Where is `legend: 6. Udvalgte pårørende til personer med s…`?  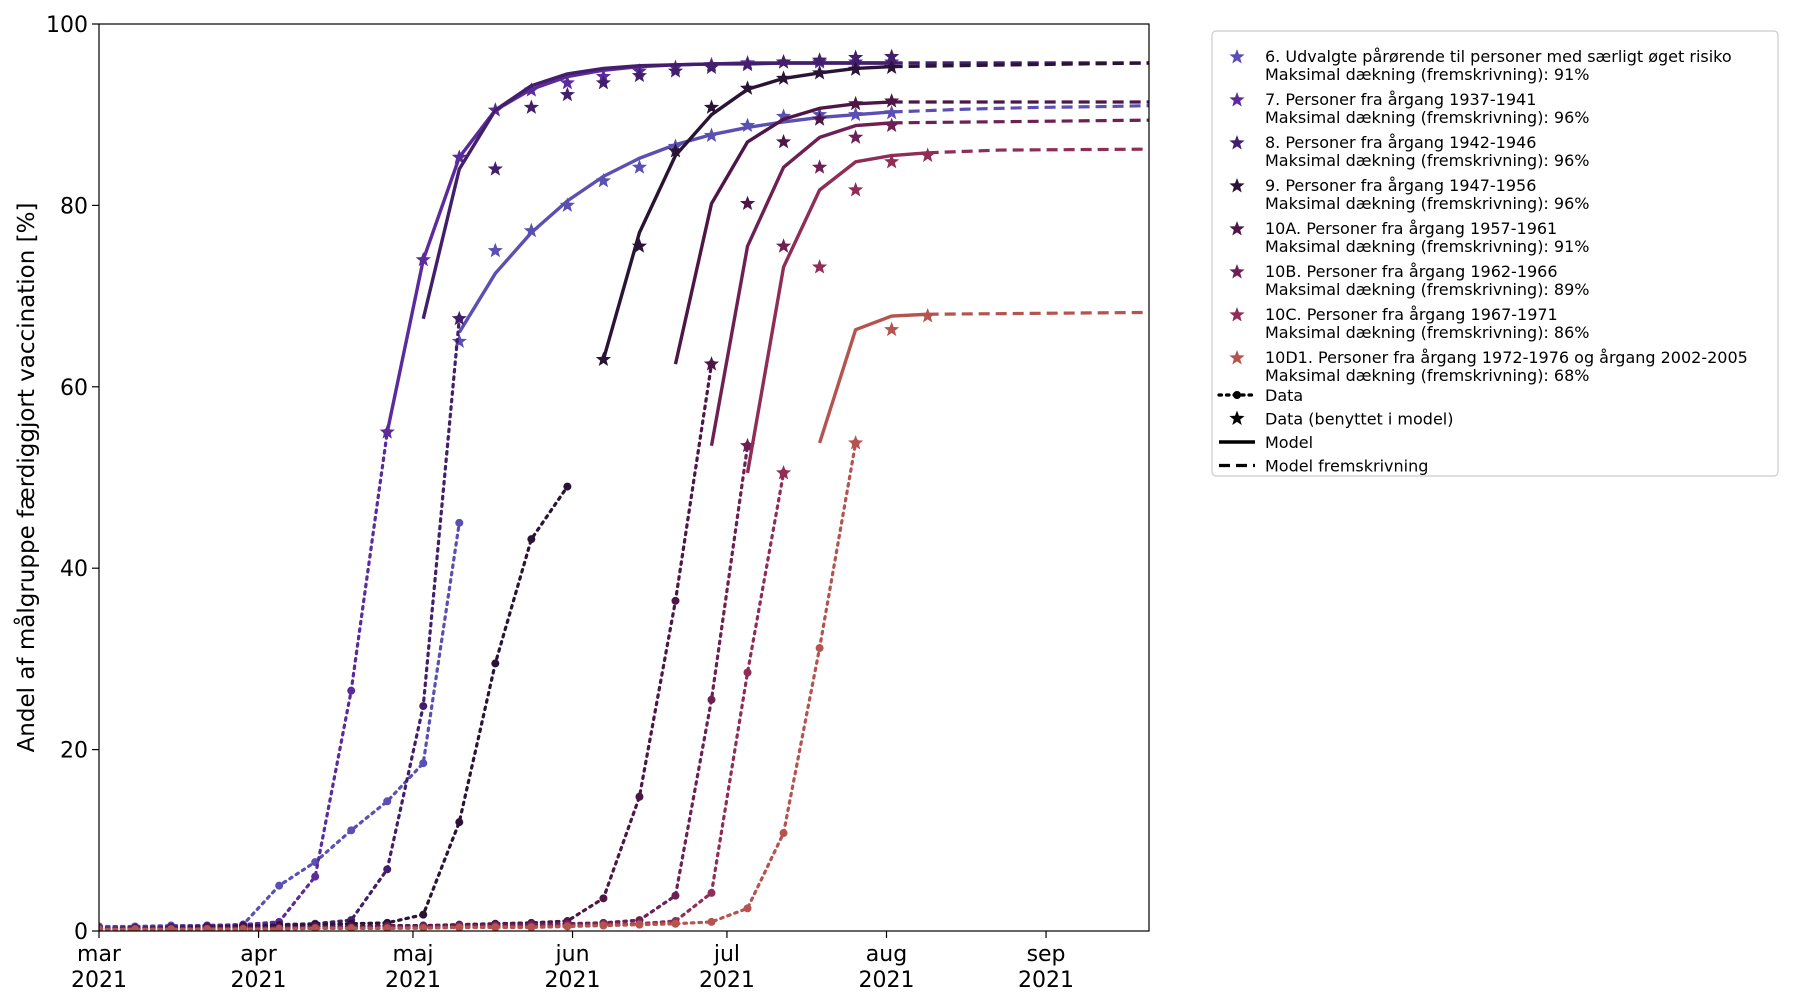
legend: 6. Udvalgte pårørende til personer med s… is located at coordinates (1495, 253).